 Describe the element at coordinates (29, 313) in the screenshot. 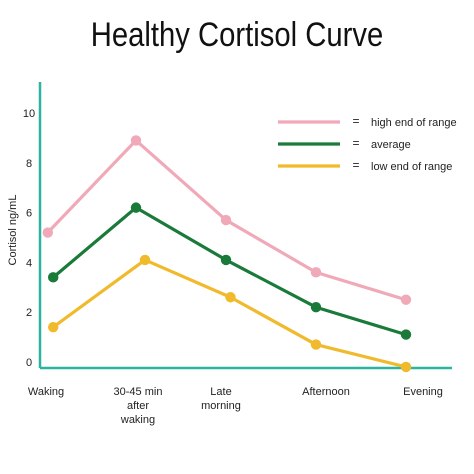

I see `y-tick-label: 2` at that location.